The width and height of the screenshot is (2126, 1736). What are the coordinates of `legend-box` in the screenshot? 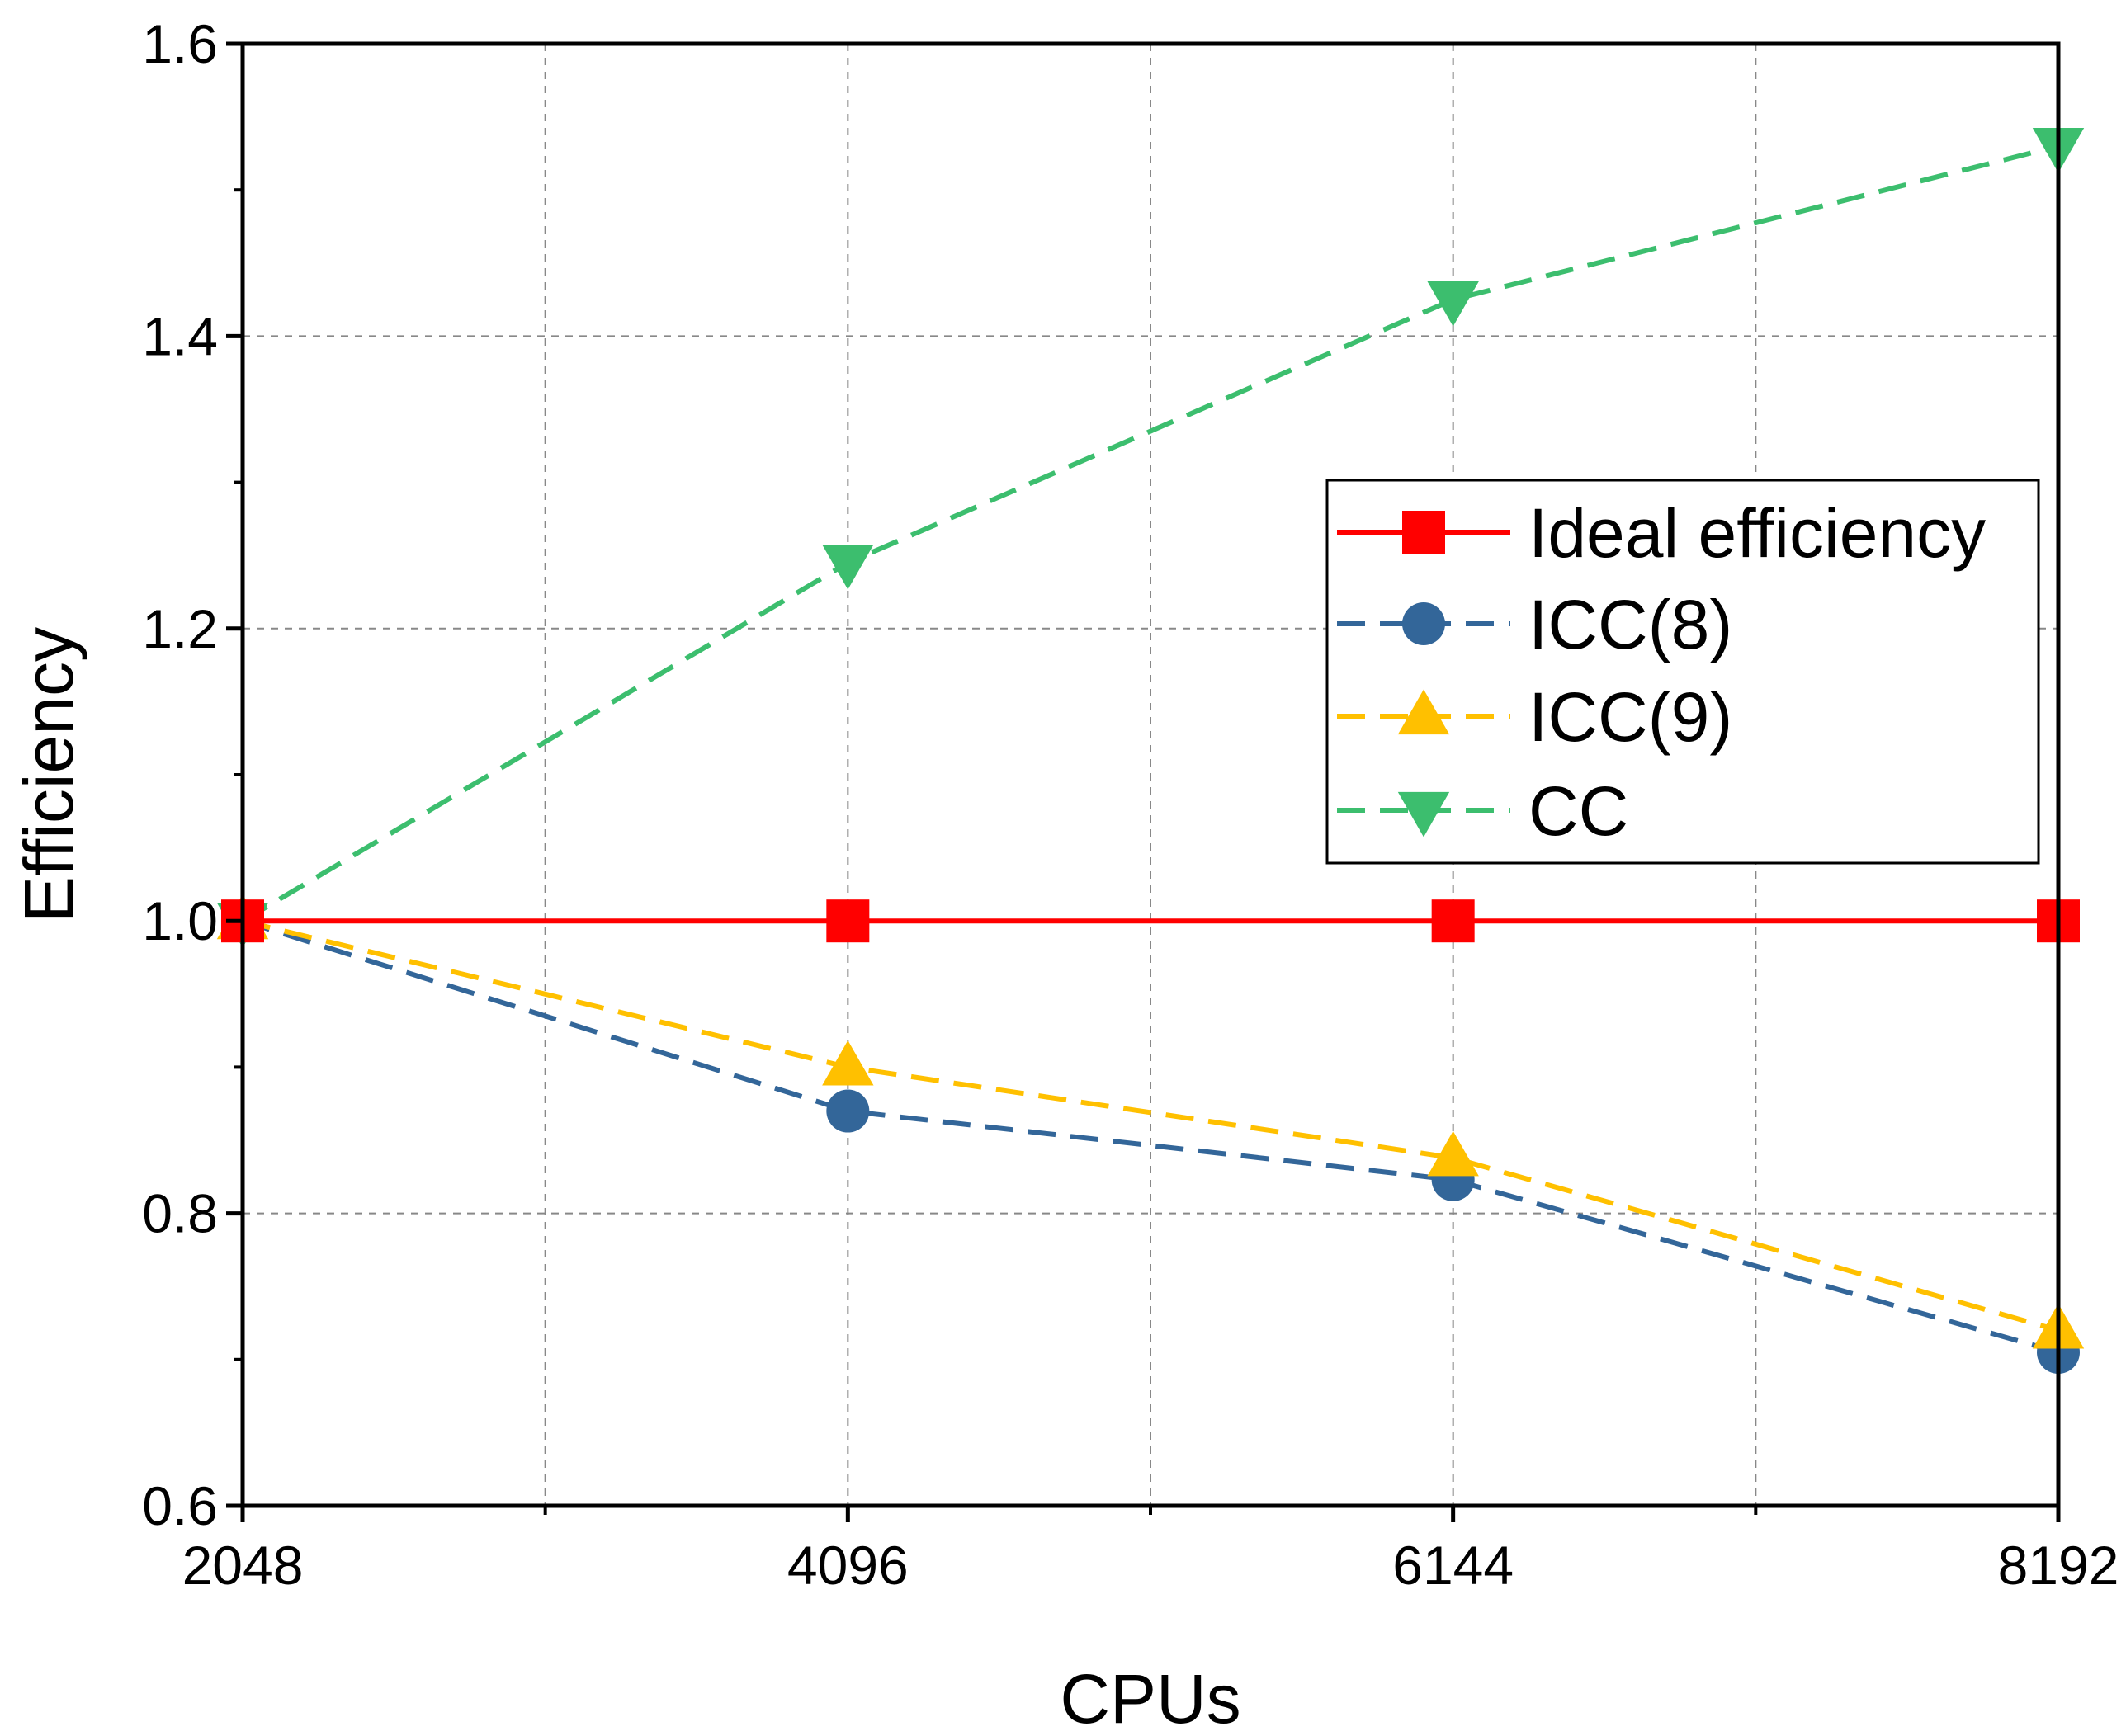 It's located at (1682, 672).